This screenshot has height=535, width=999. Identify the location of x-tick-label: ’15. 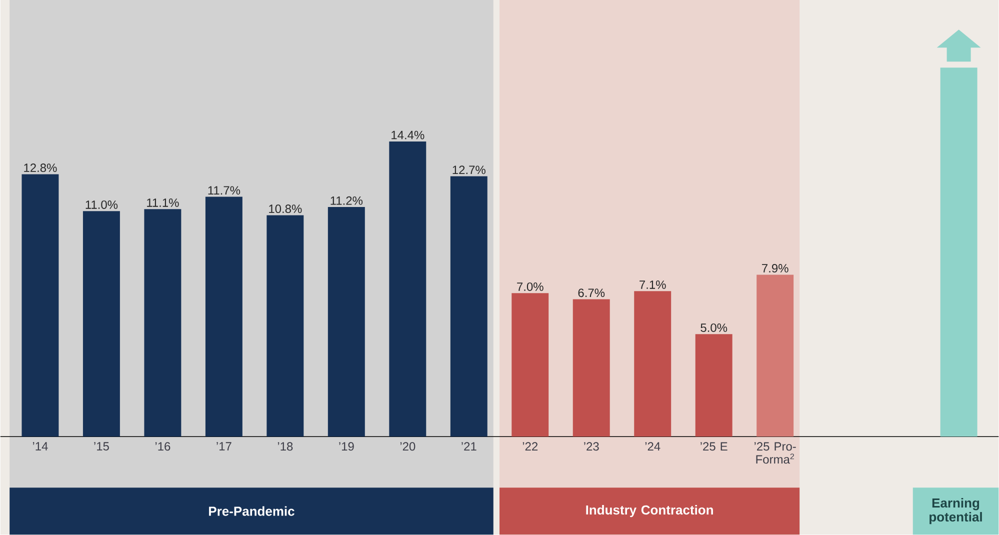
(101, 446).